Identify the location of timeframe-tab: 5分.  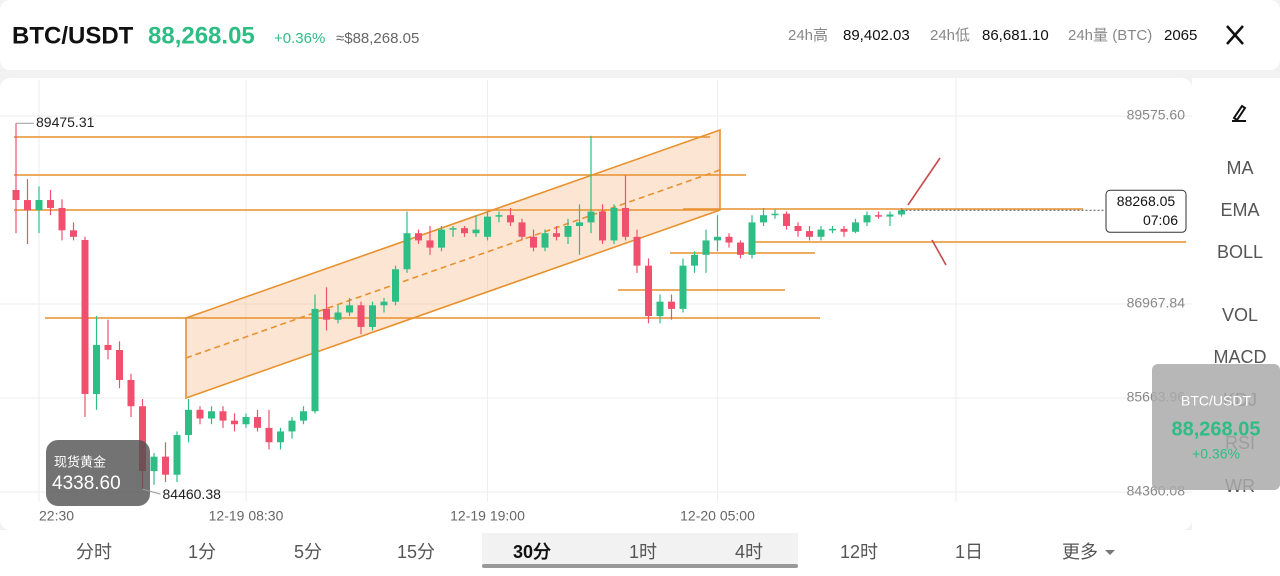
(308, 552).